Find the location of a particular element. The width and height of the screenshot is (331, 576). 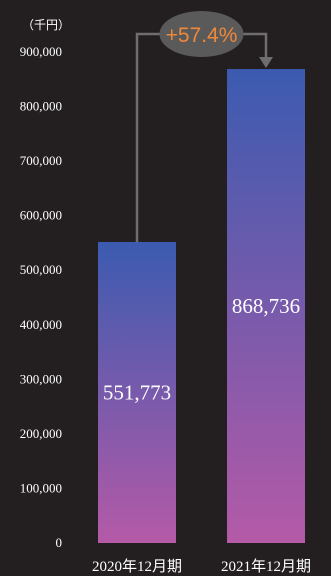

bar-value-label: 868,736 is located at coordinates (266, 306).